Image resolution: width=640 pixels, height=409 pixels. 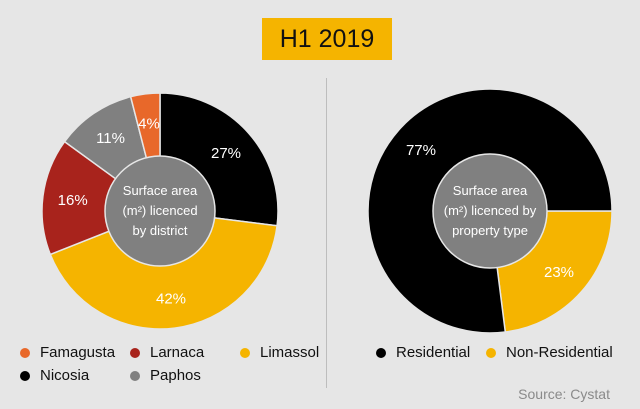 I want to click on data-label-nicosia: 27%, so click(x=226, y=153).